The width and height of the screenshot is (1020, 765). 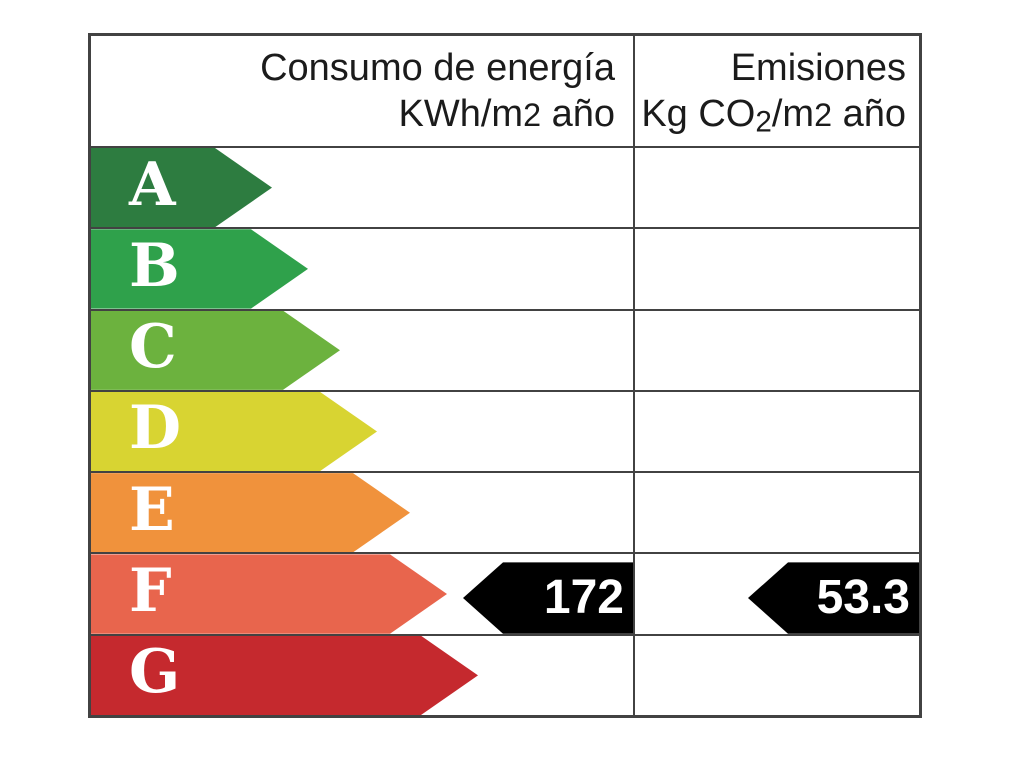 I want to click on band-row-b: B, so click(x=505, y=270).